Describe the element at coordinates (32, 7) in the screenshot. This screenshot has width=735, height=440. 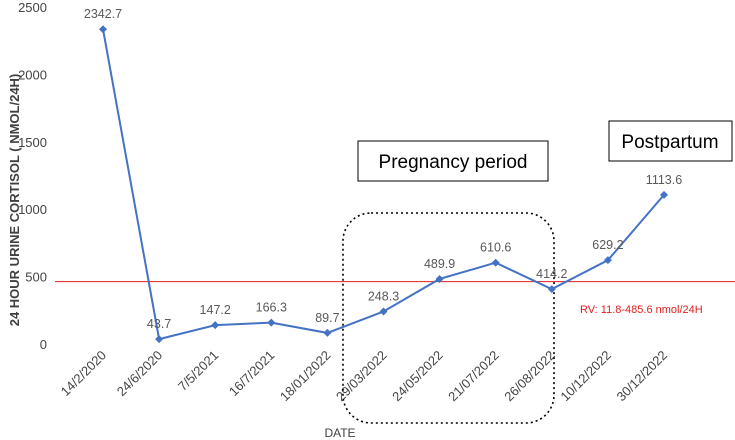
I see `y-tick-label: 2500` at that location.